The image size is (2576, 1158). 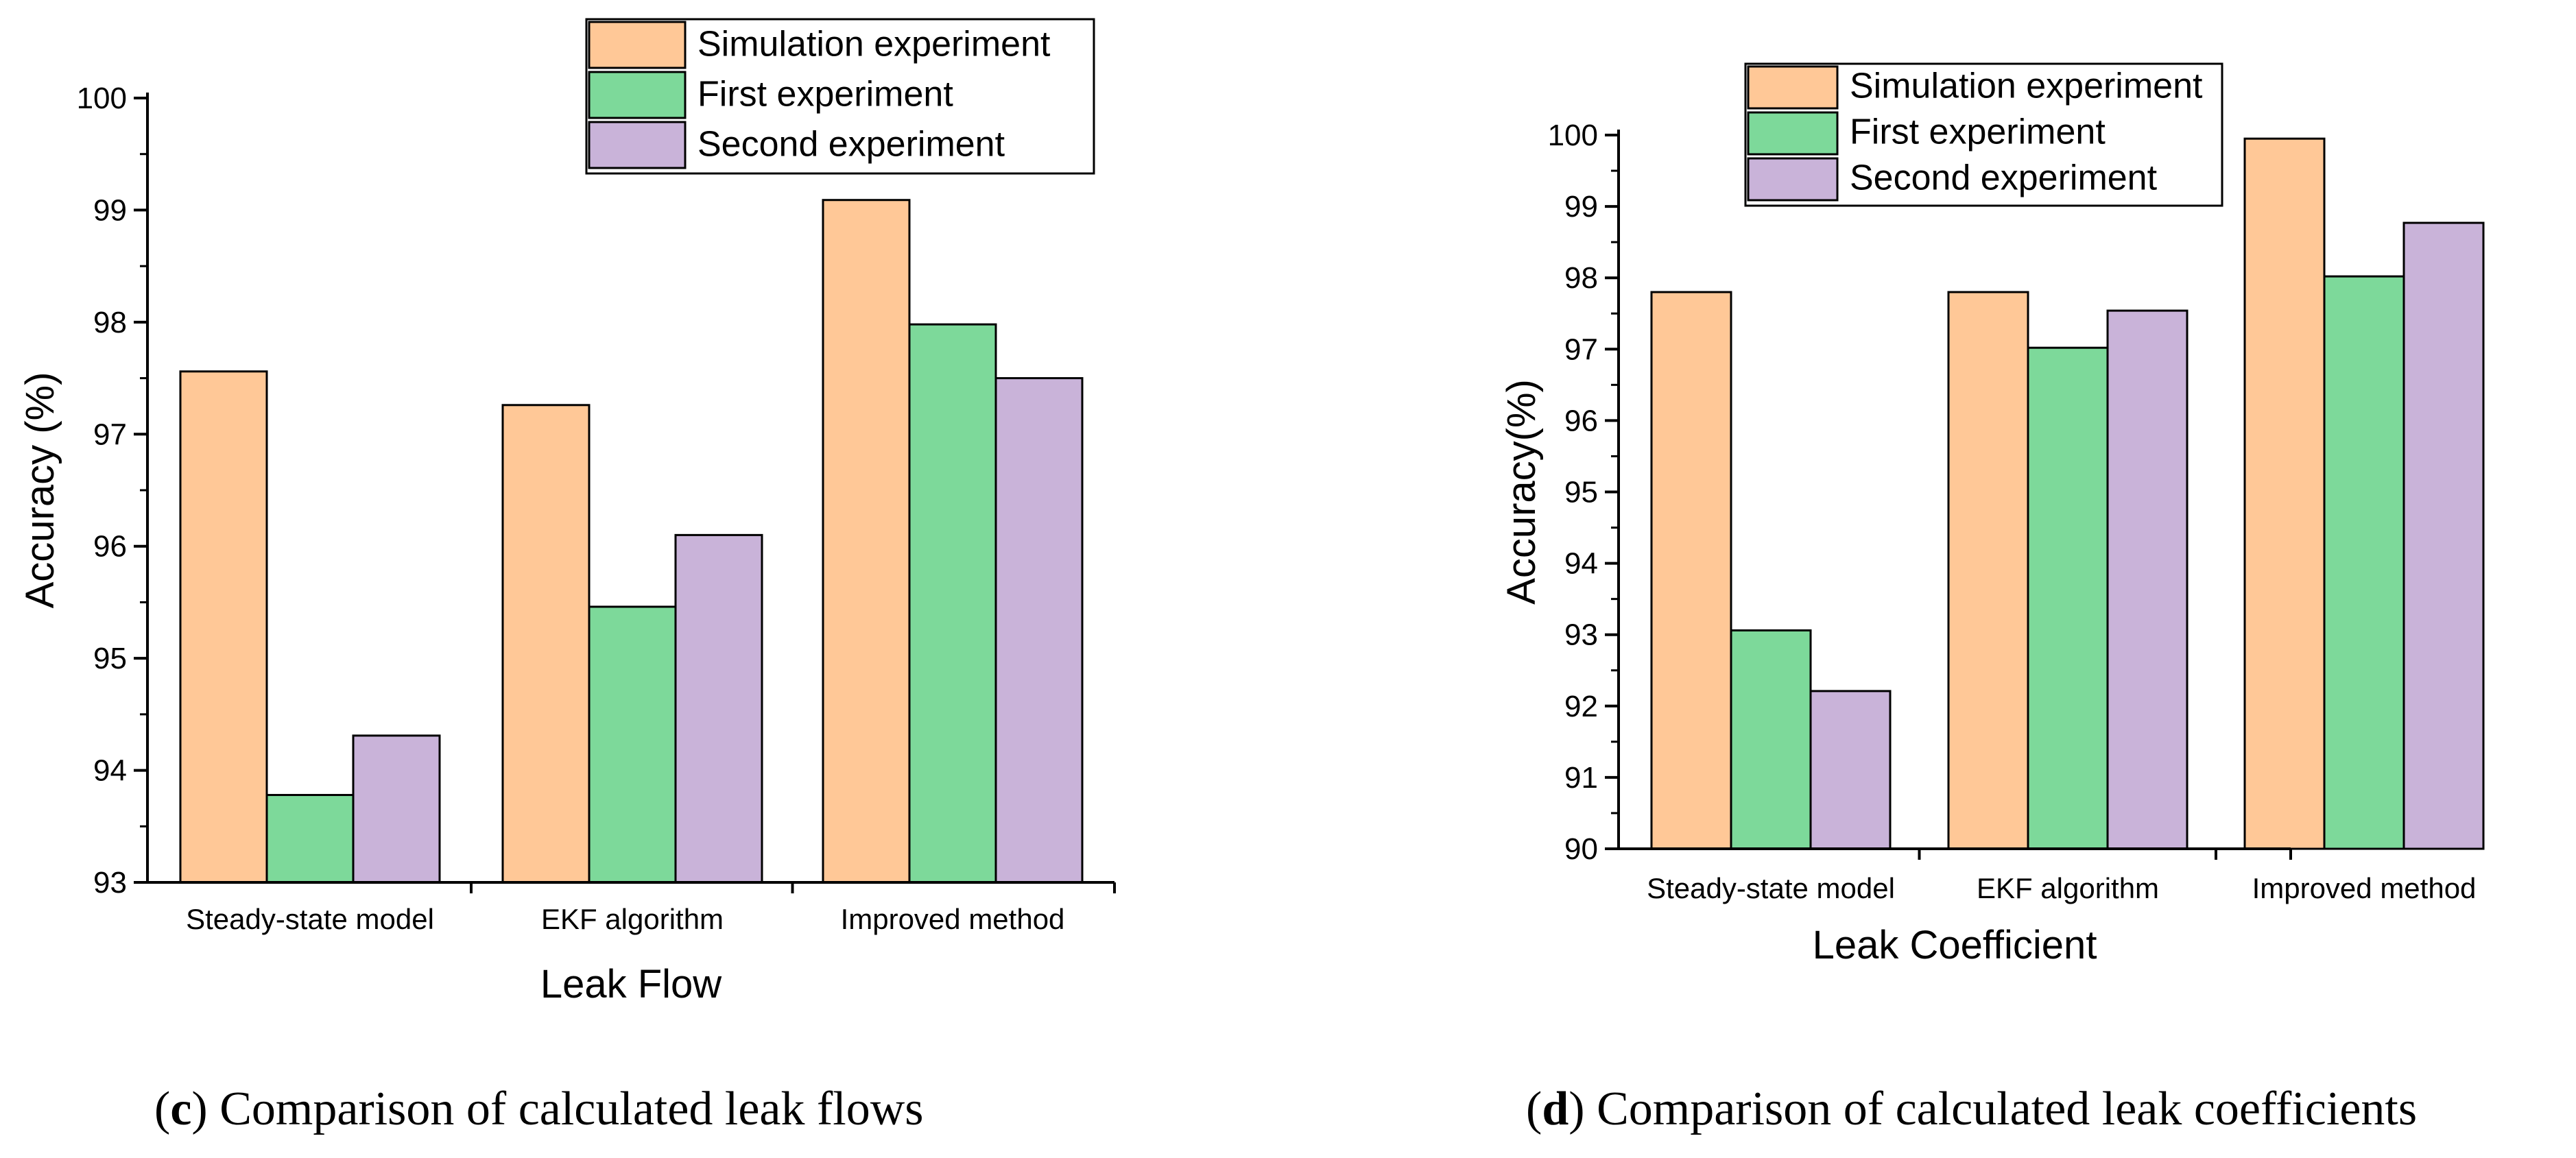 I want to click on figure-caption: (c) Comparison of calculated leak flows, so click(x=539, y=1109).